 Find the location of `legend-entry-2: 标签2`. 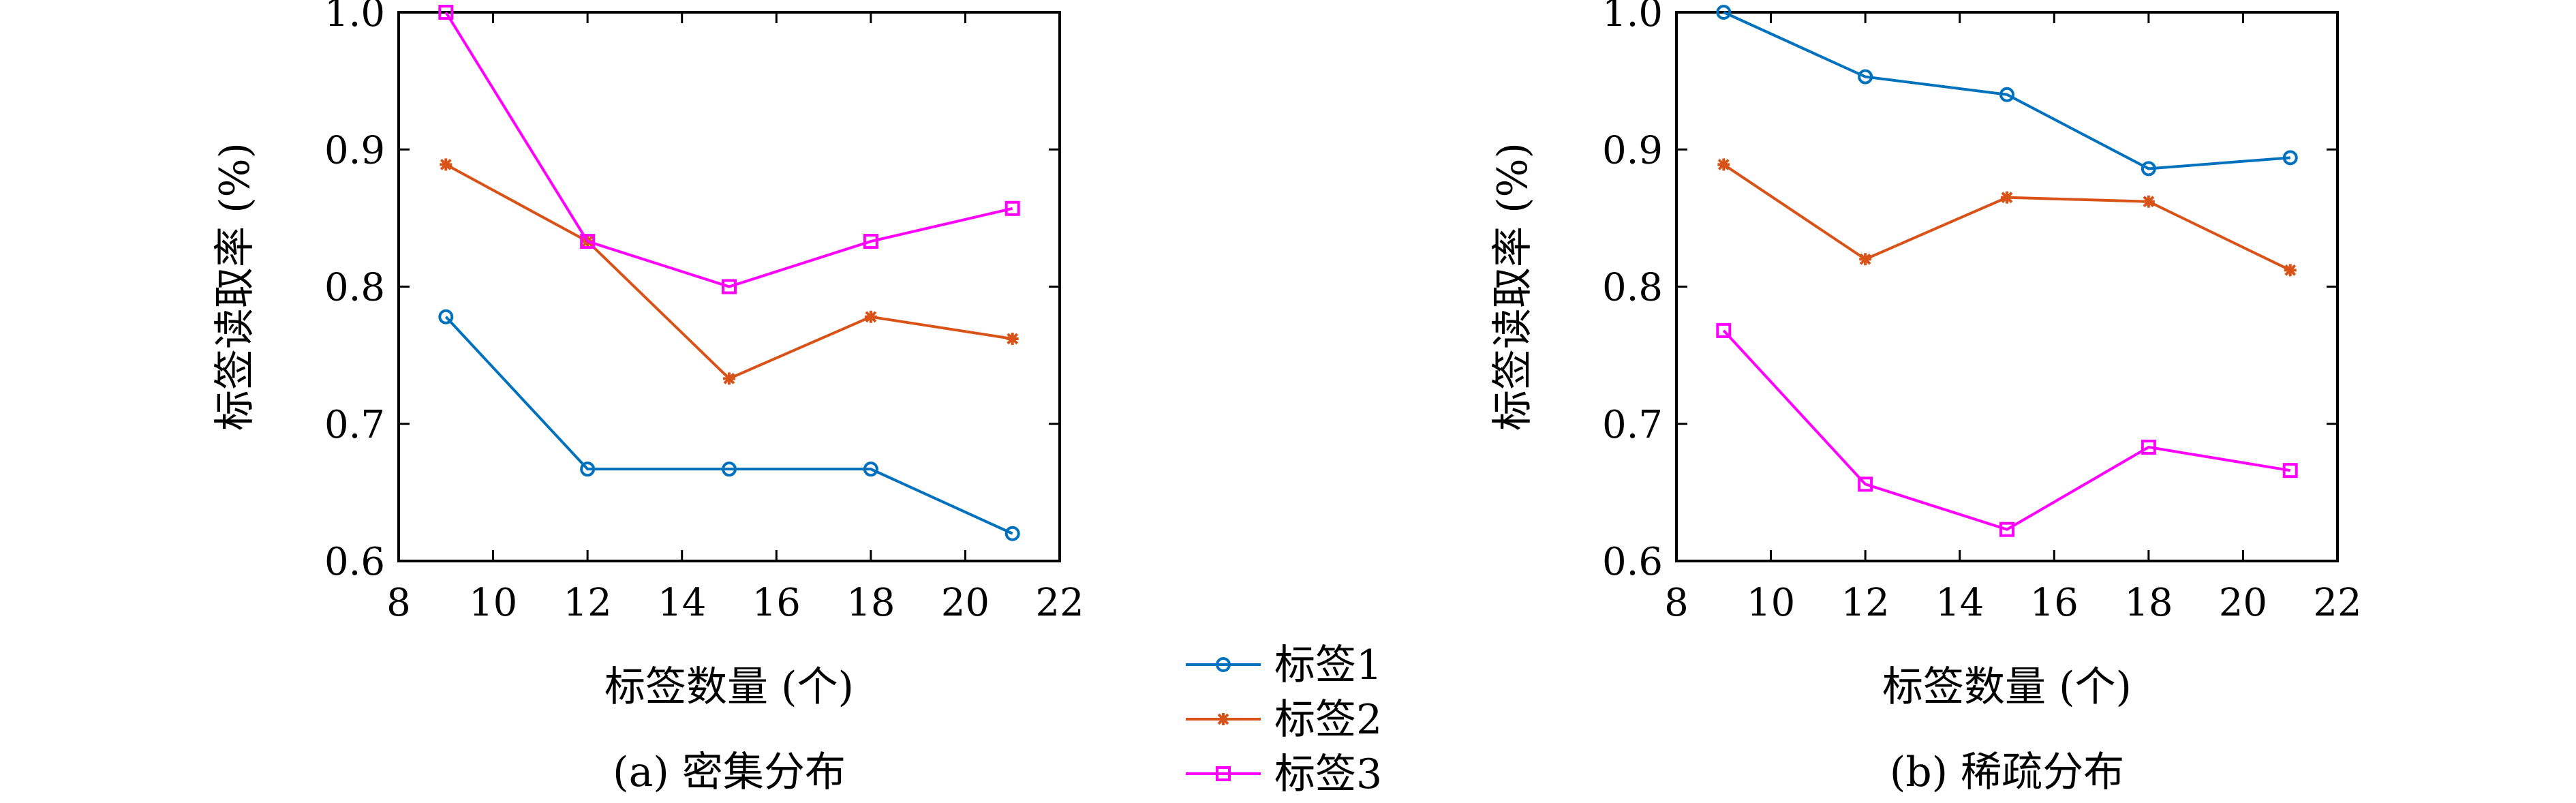

legend-entry-2: 标签2 is located at coordinates (1284, 720).